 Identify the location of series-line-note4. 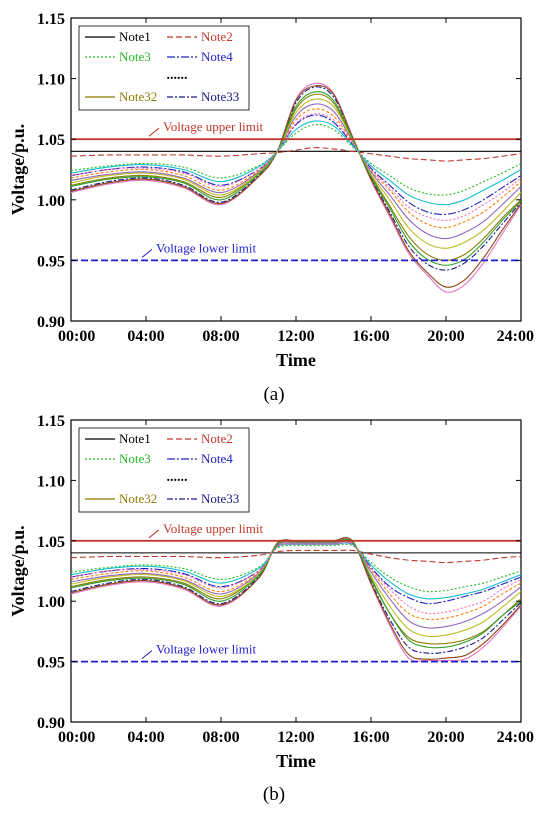
(296, 164).